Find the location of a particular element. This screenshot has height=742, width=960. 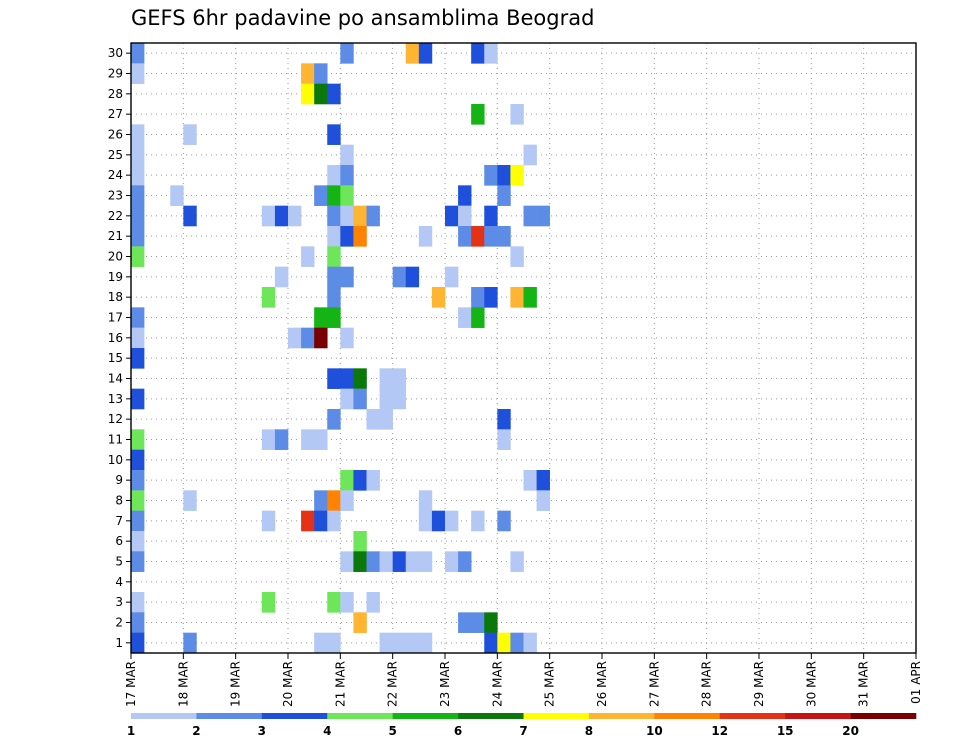

y-tick-label: 2 is located at coordinates (119, 623).